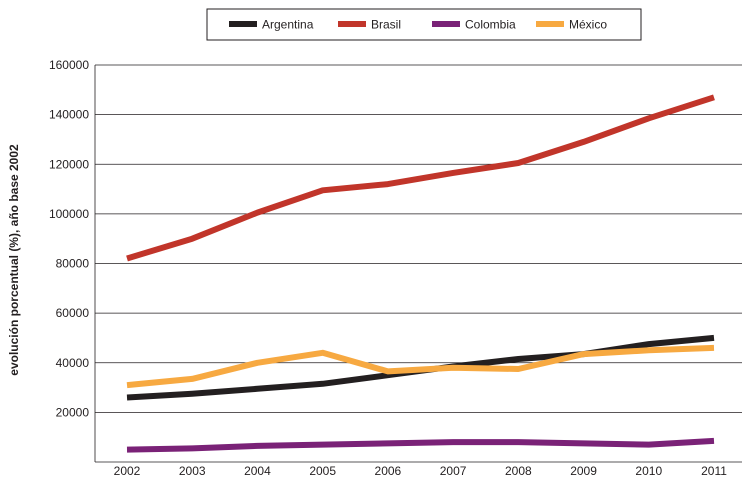  Describe the element at coordinates (421, 470) in the screenshot. I see `x-tick-labels: 2002 2003 2004 2005 2006 2007 2008 2009 2010 2011` at that location.